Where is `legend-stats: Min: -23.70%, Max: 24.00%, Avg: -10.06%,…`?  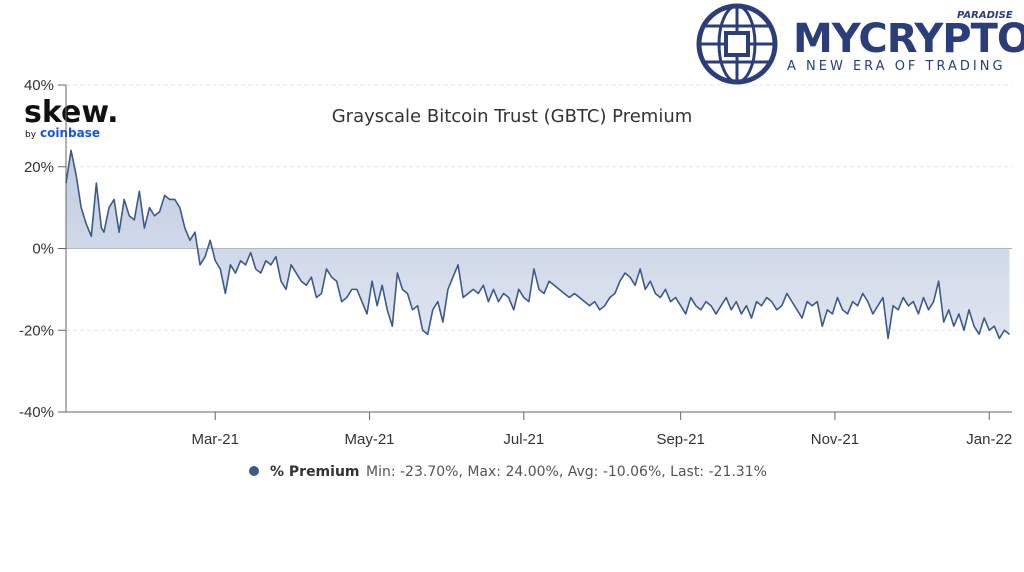
legend-stats: Min: -23.70%, Max: 24.00%, Avg: -10.06%,… is located at coordinates (566, 472).